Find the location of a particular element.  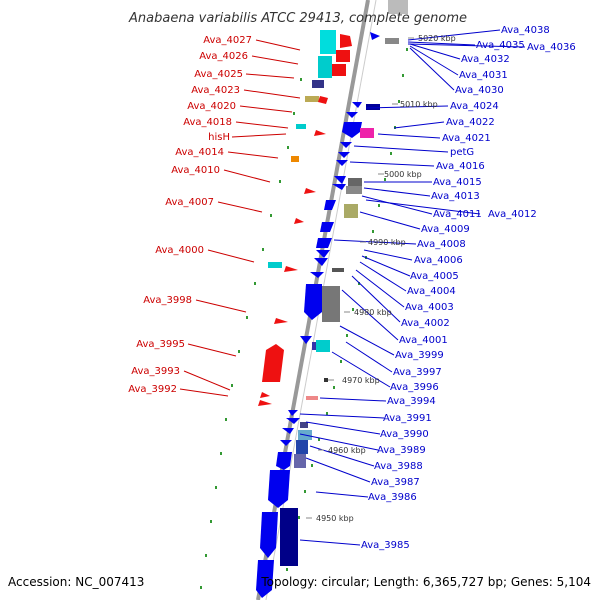

gene-label: Ava_4016 is located at coordinates (460, 166).